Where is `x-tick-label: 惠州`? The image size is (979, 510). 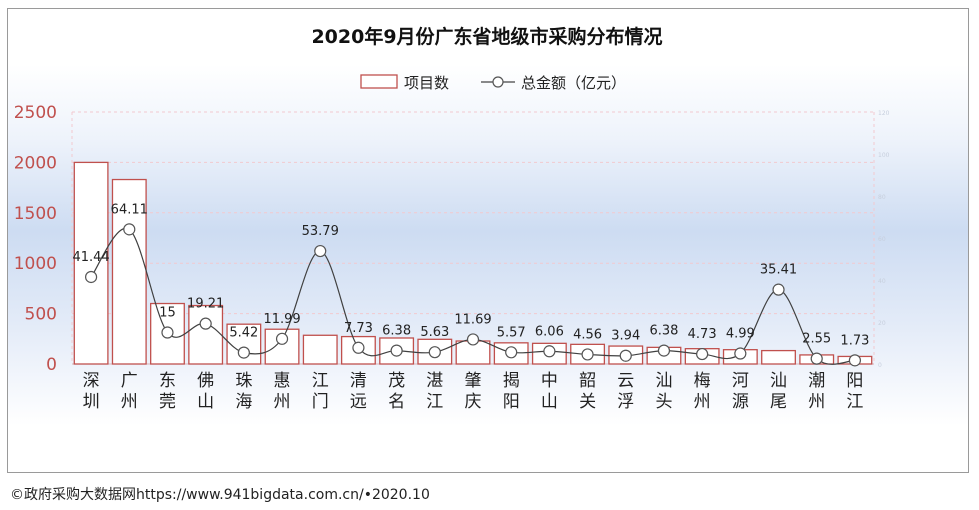 x-tick-label: 惠州 is located at coordinates (282, 391).